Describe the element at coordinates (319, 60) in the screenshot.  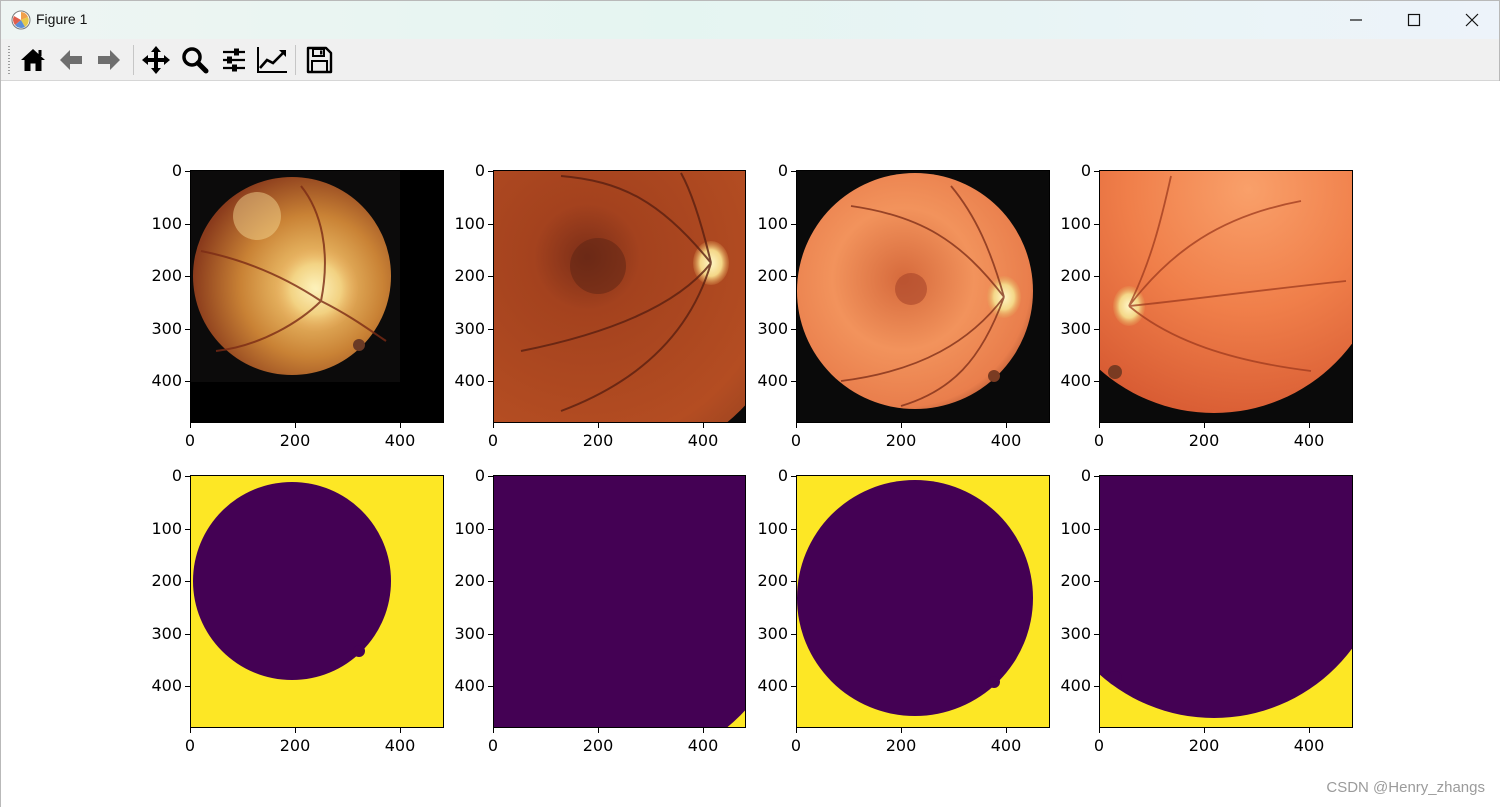
I see `save-button` at that location.